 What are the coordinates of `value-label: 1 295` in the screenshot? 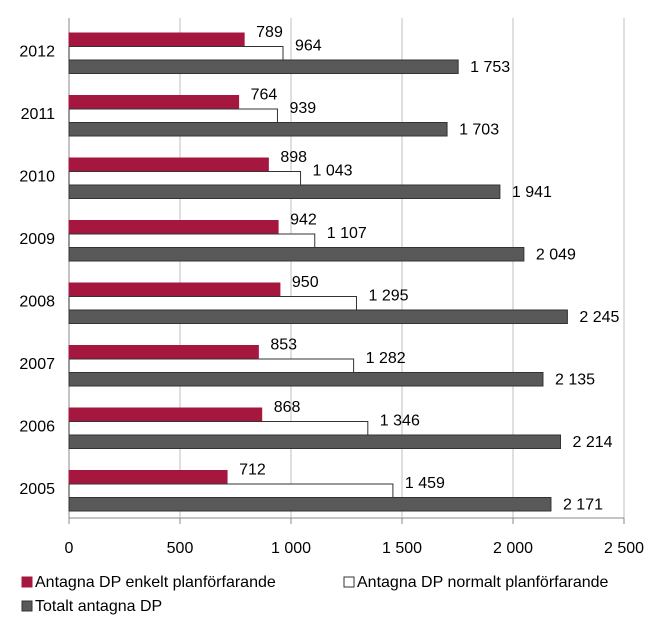 It's located at (388, 295).